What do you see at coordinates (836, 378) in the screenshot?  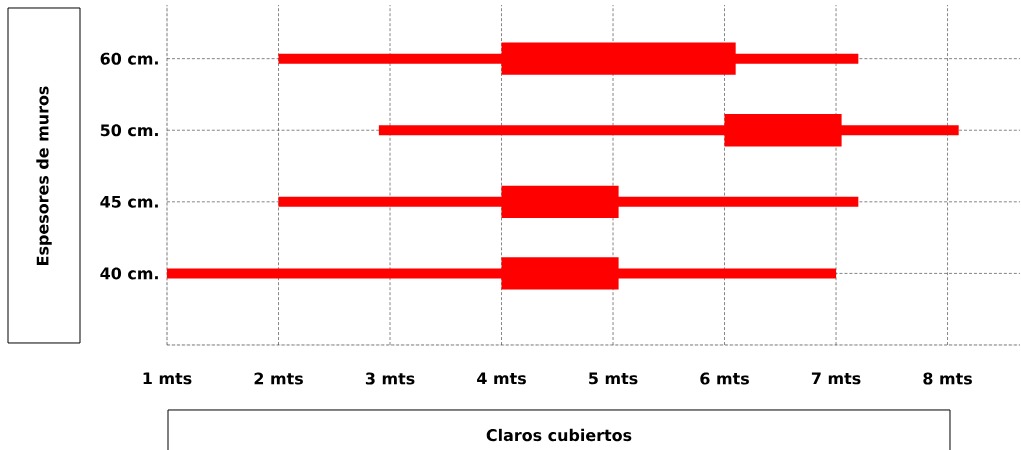 I see `x-tick-label: 7 mts` at bounding box center [836, 378].